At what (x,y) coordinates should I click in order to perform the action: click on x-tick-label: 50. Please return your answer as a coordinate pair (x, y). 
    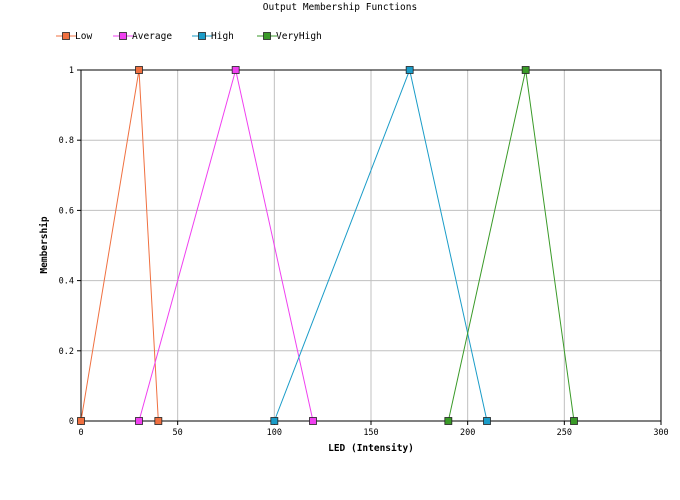
    Looking at the image, I should click on (178, 433).